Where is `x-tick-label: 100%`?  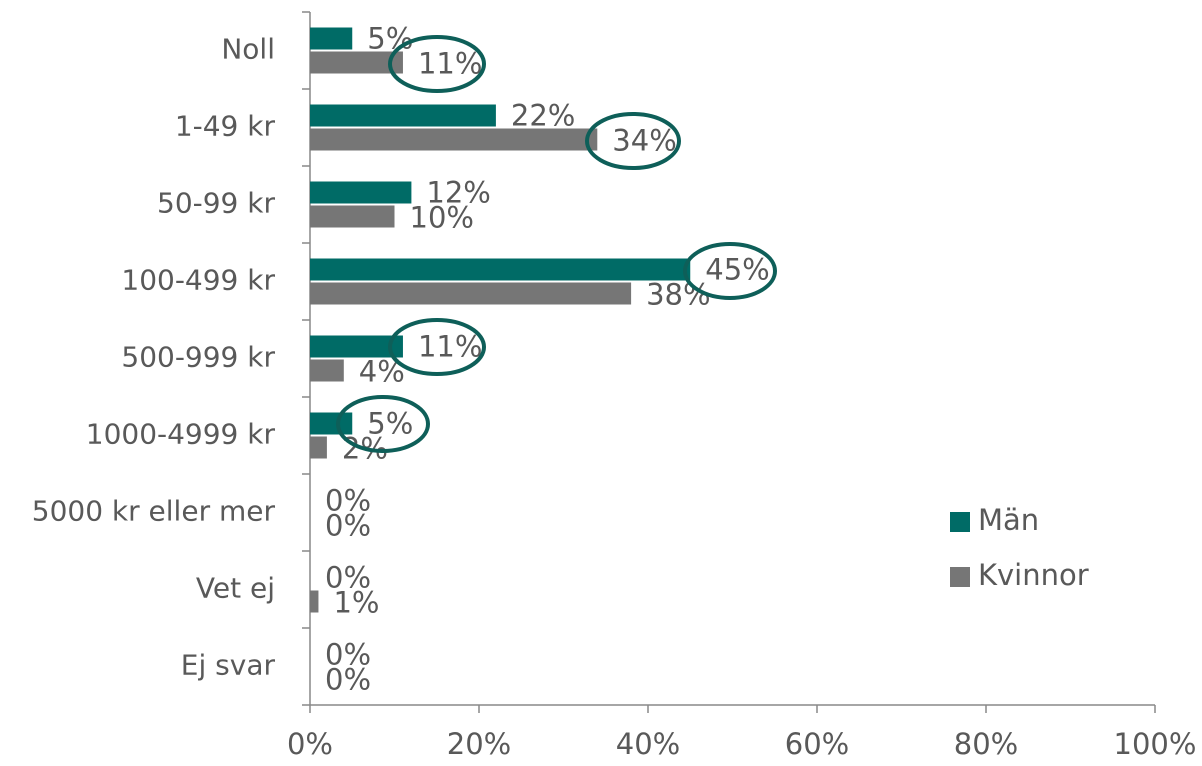 x-tick-label: 100% is located at coordinates (1155, 744).